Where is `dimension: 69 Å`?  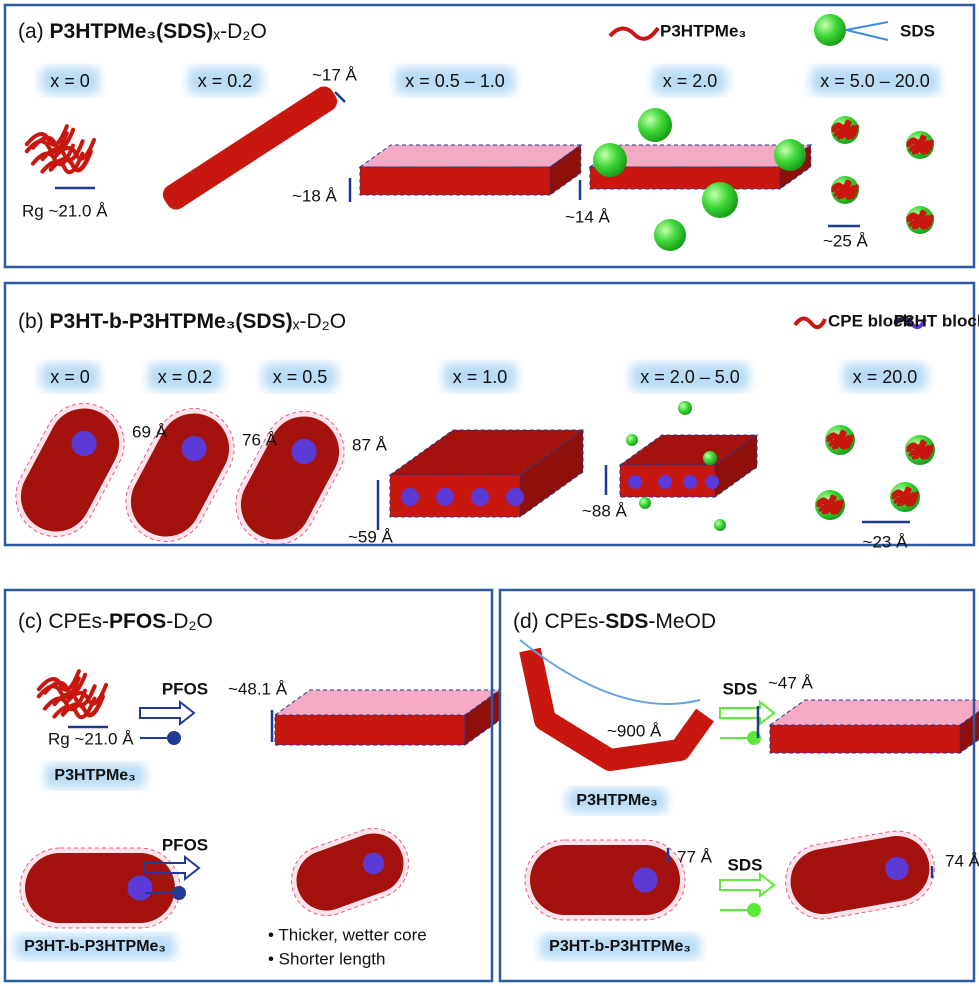 dimension: 69 Å is located at coordinates (150, 431).